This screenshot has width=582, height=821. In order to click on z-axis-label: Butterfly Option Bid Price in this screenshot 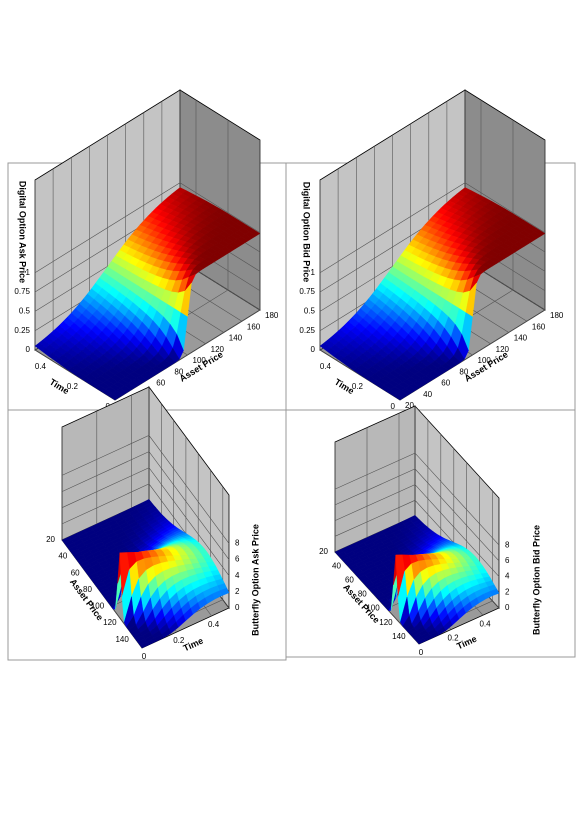, I will do `click(536, 580)`.